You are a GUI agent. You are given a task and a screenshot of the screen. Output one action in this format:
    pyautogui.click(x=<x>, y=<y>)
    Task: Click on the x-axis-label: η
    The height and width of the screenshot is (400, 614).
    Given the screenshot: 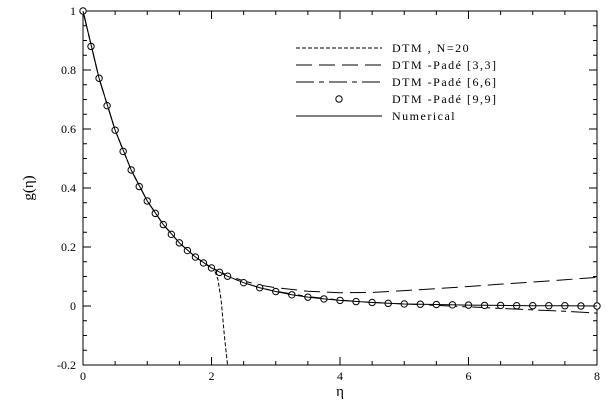 What is the action you would take?
    pyautogui.click(x=340, y=392)
    